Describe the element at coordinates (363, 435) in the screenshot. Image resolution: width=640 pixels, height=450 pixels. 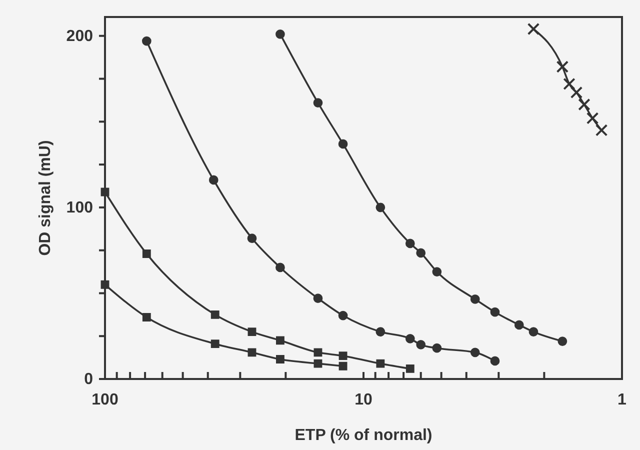
I see `x-axis-title: ETP (% of normal)` at that location.